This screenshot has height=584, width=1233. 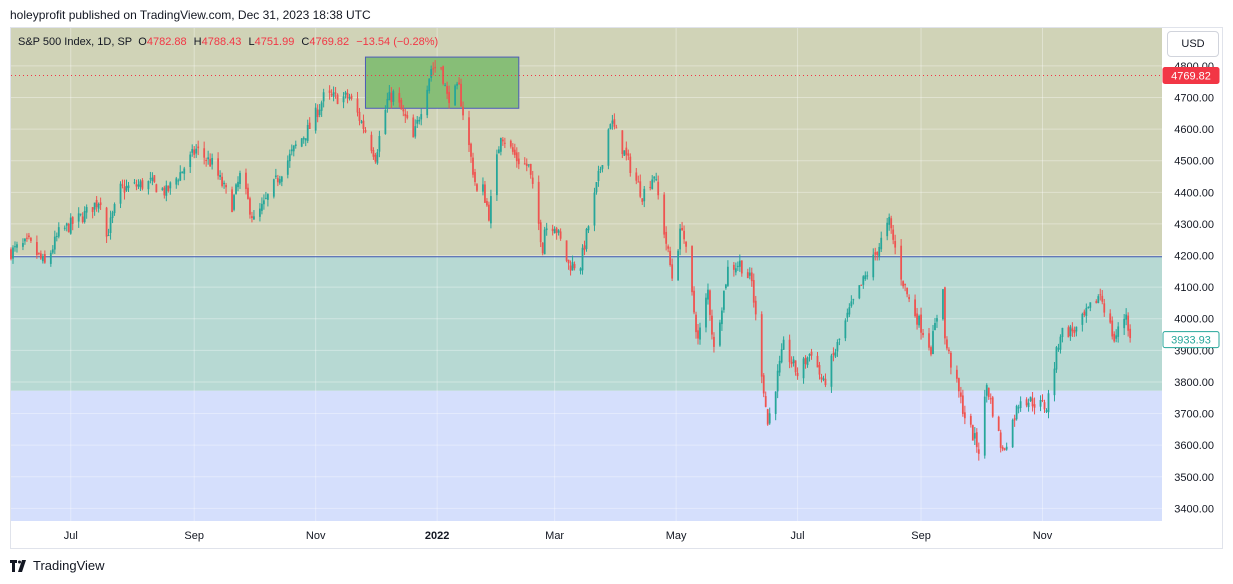 I want to click on footer-brand-label: TradingView, so click(x=69, y=565).